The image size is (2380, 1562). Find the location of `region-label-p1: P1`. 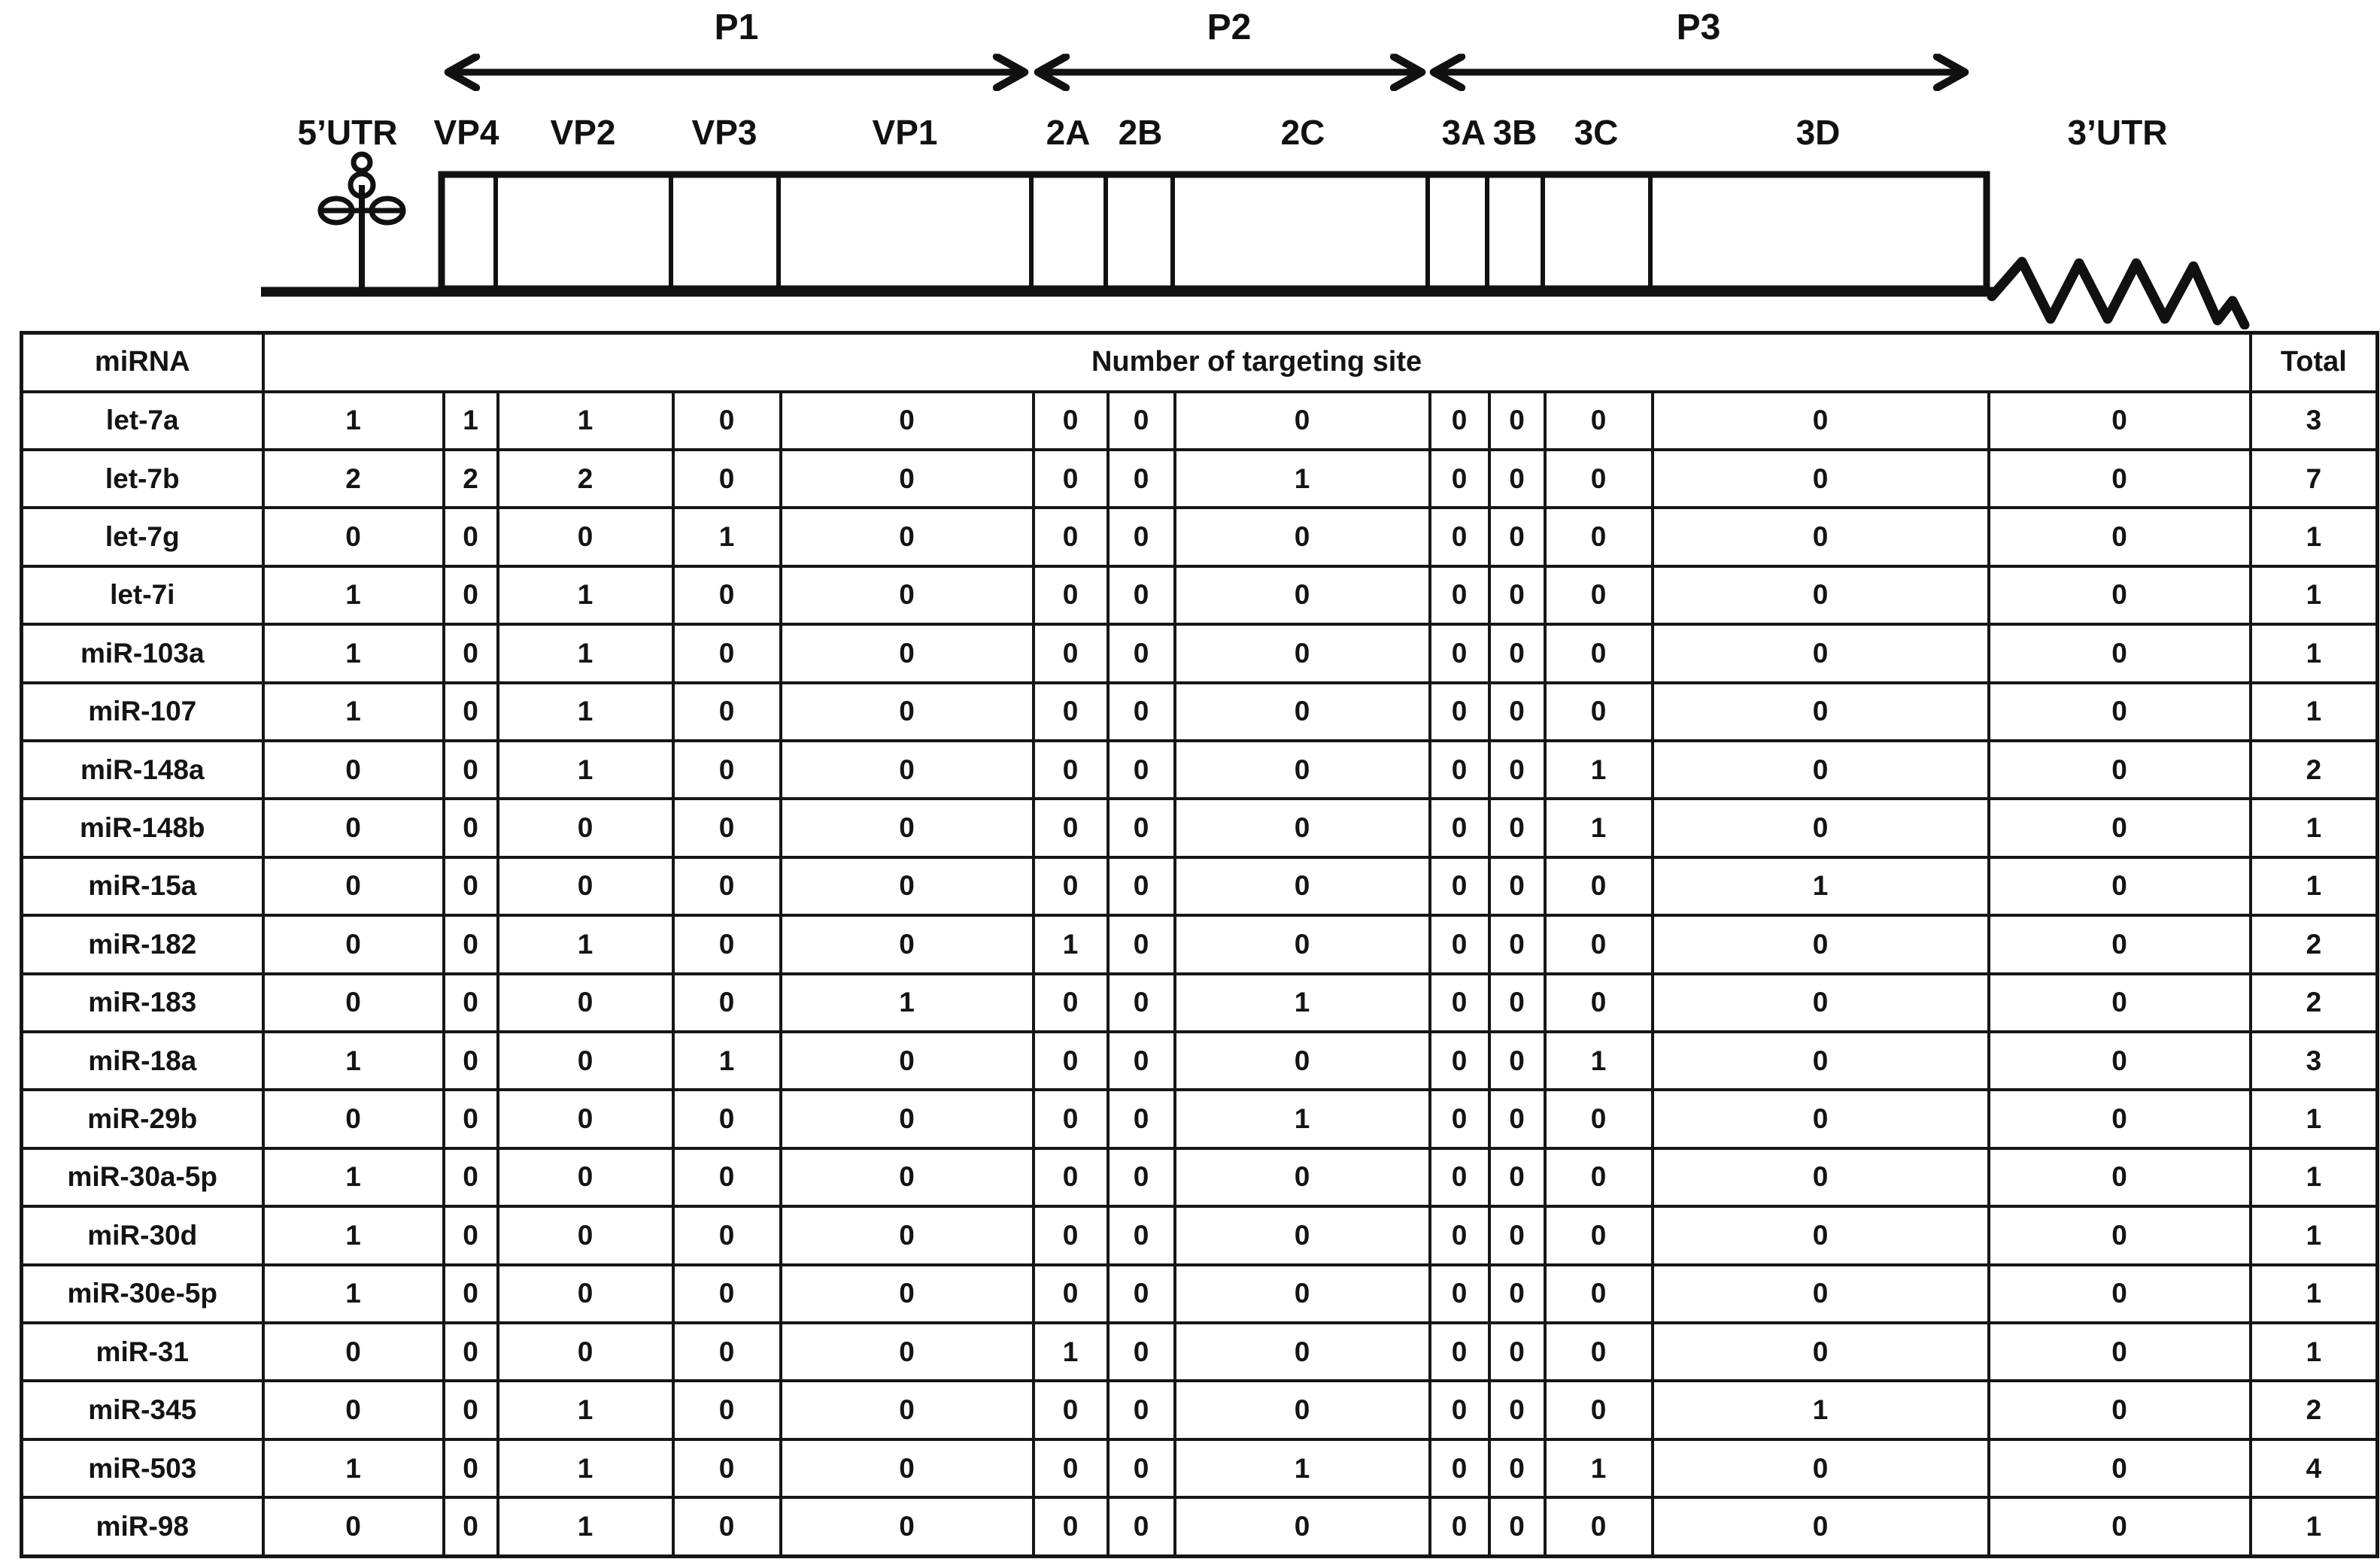

region-label-p1: P1 is located at coordinates (737, 27).